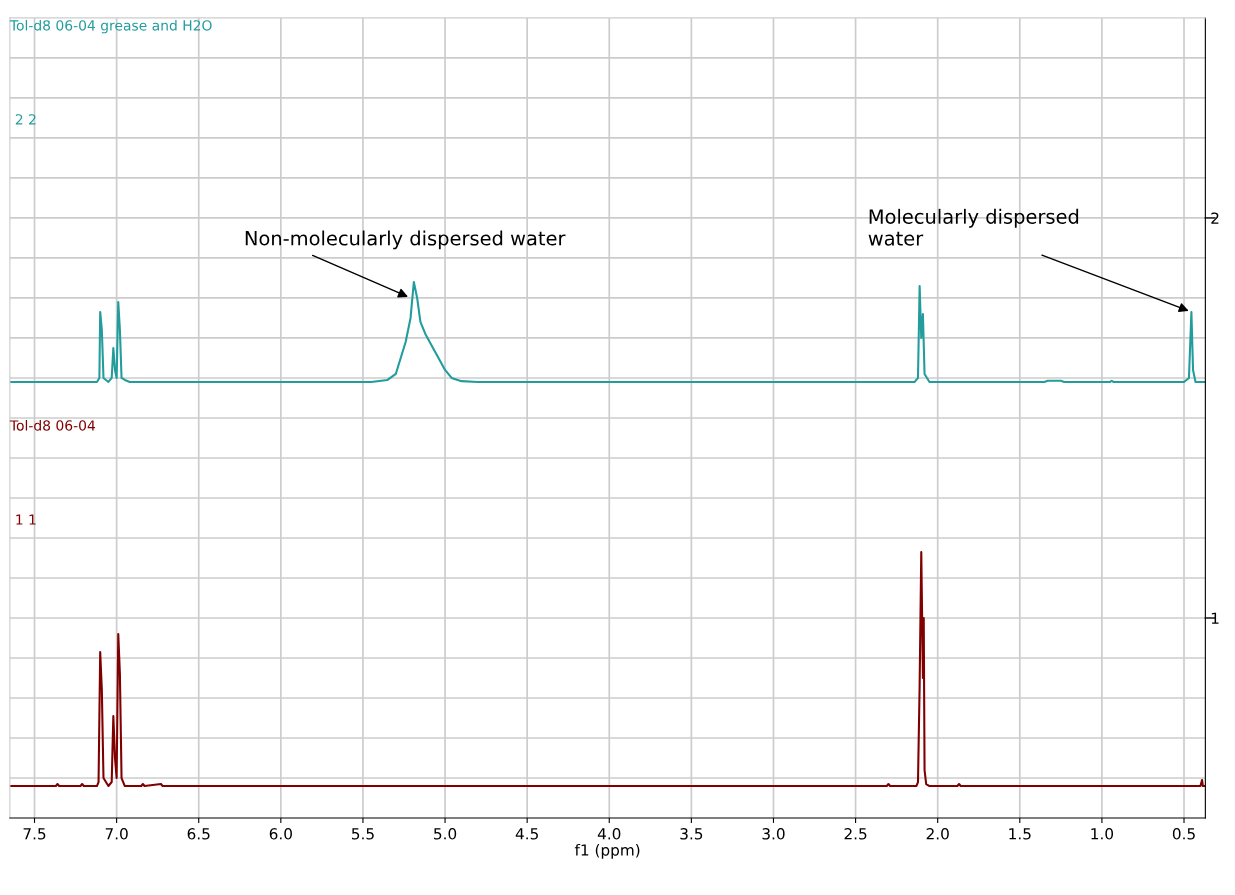  What do you see at coordinates (362, 834) in the screenshot?
I see `x-tick-label: 5.5` at bounding box center [362, 834].